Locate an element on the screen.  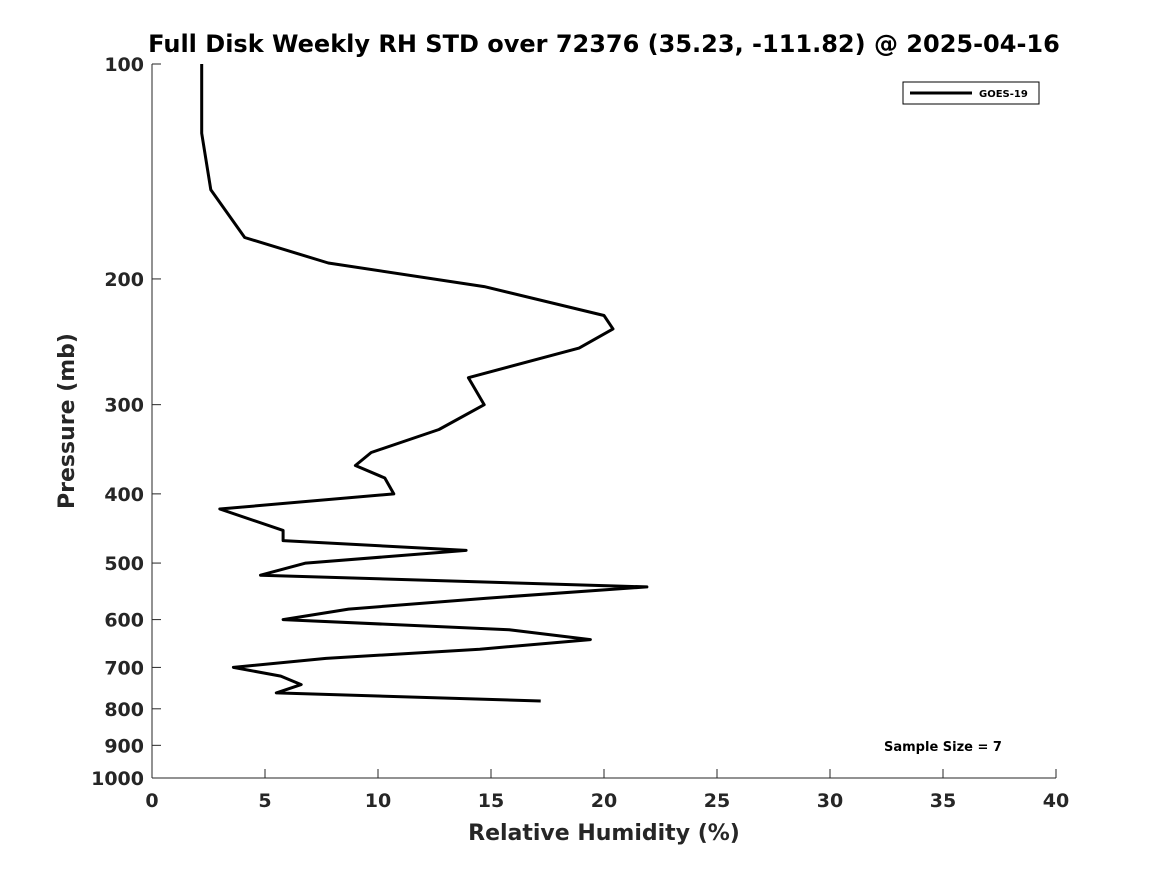
sample-size-annotation: Sample Size = 7 is located at coordinates (943, 747).